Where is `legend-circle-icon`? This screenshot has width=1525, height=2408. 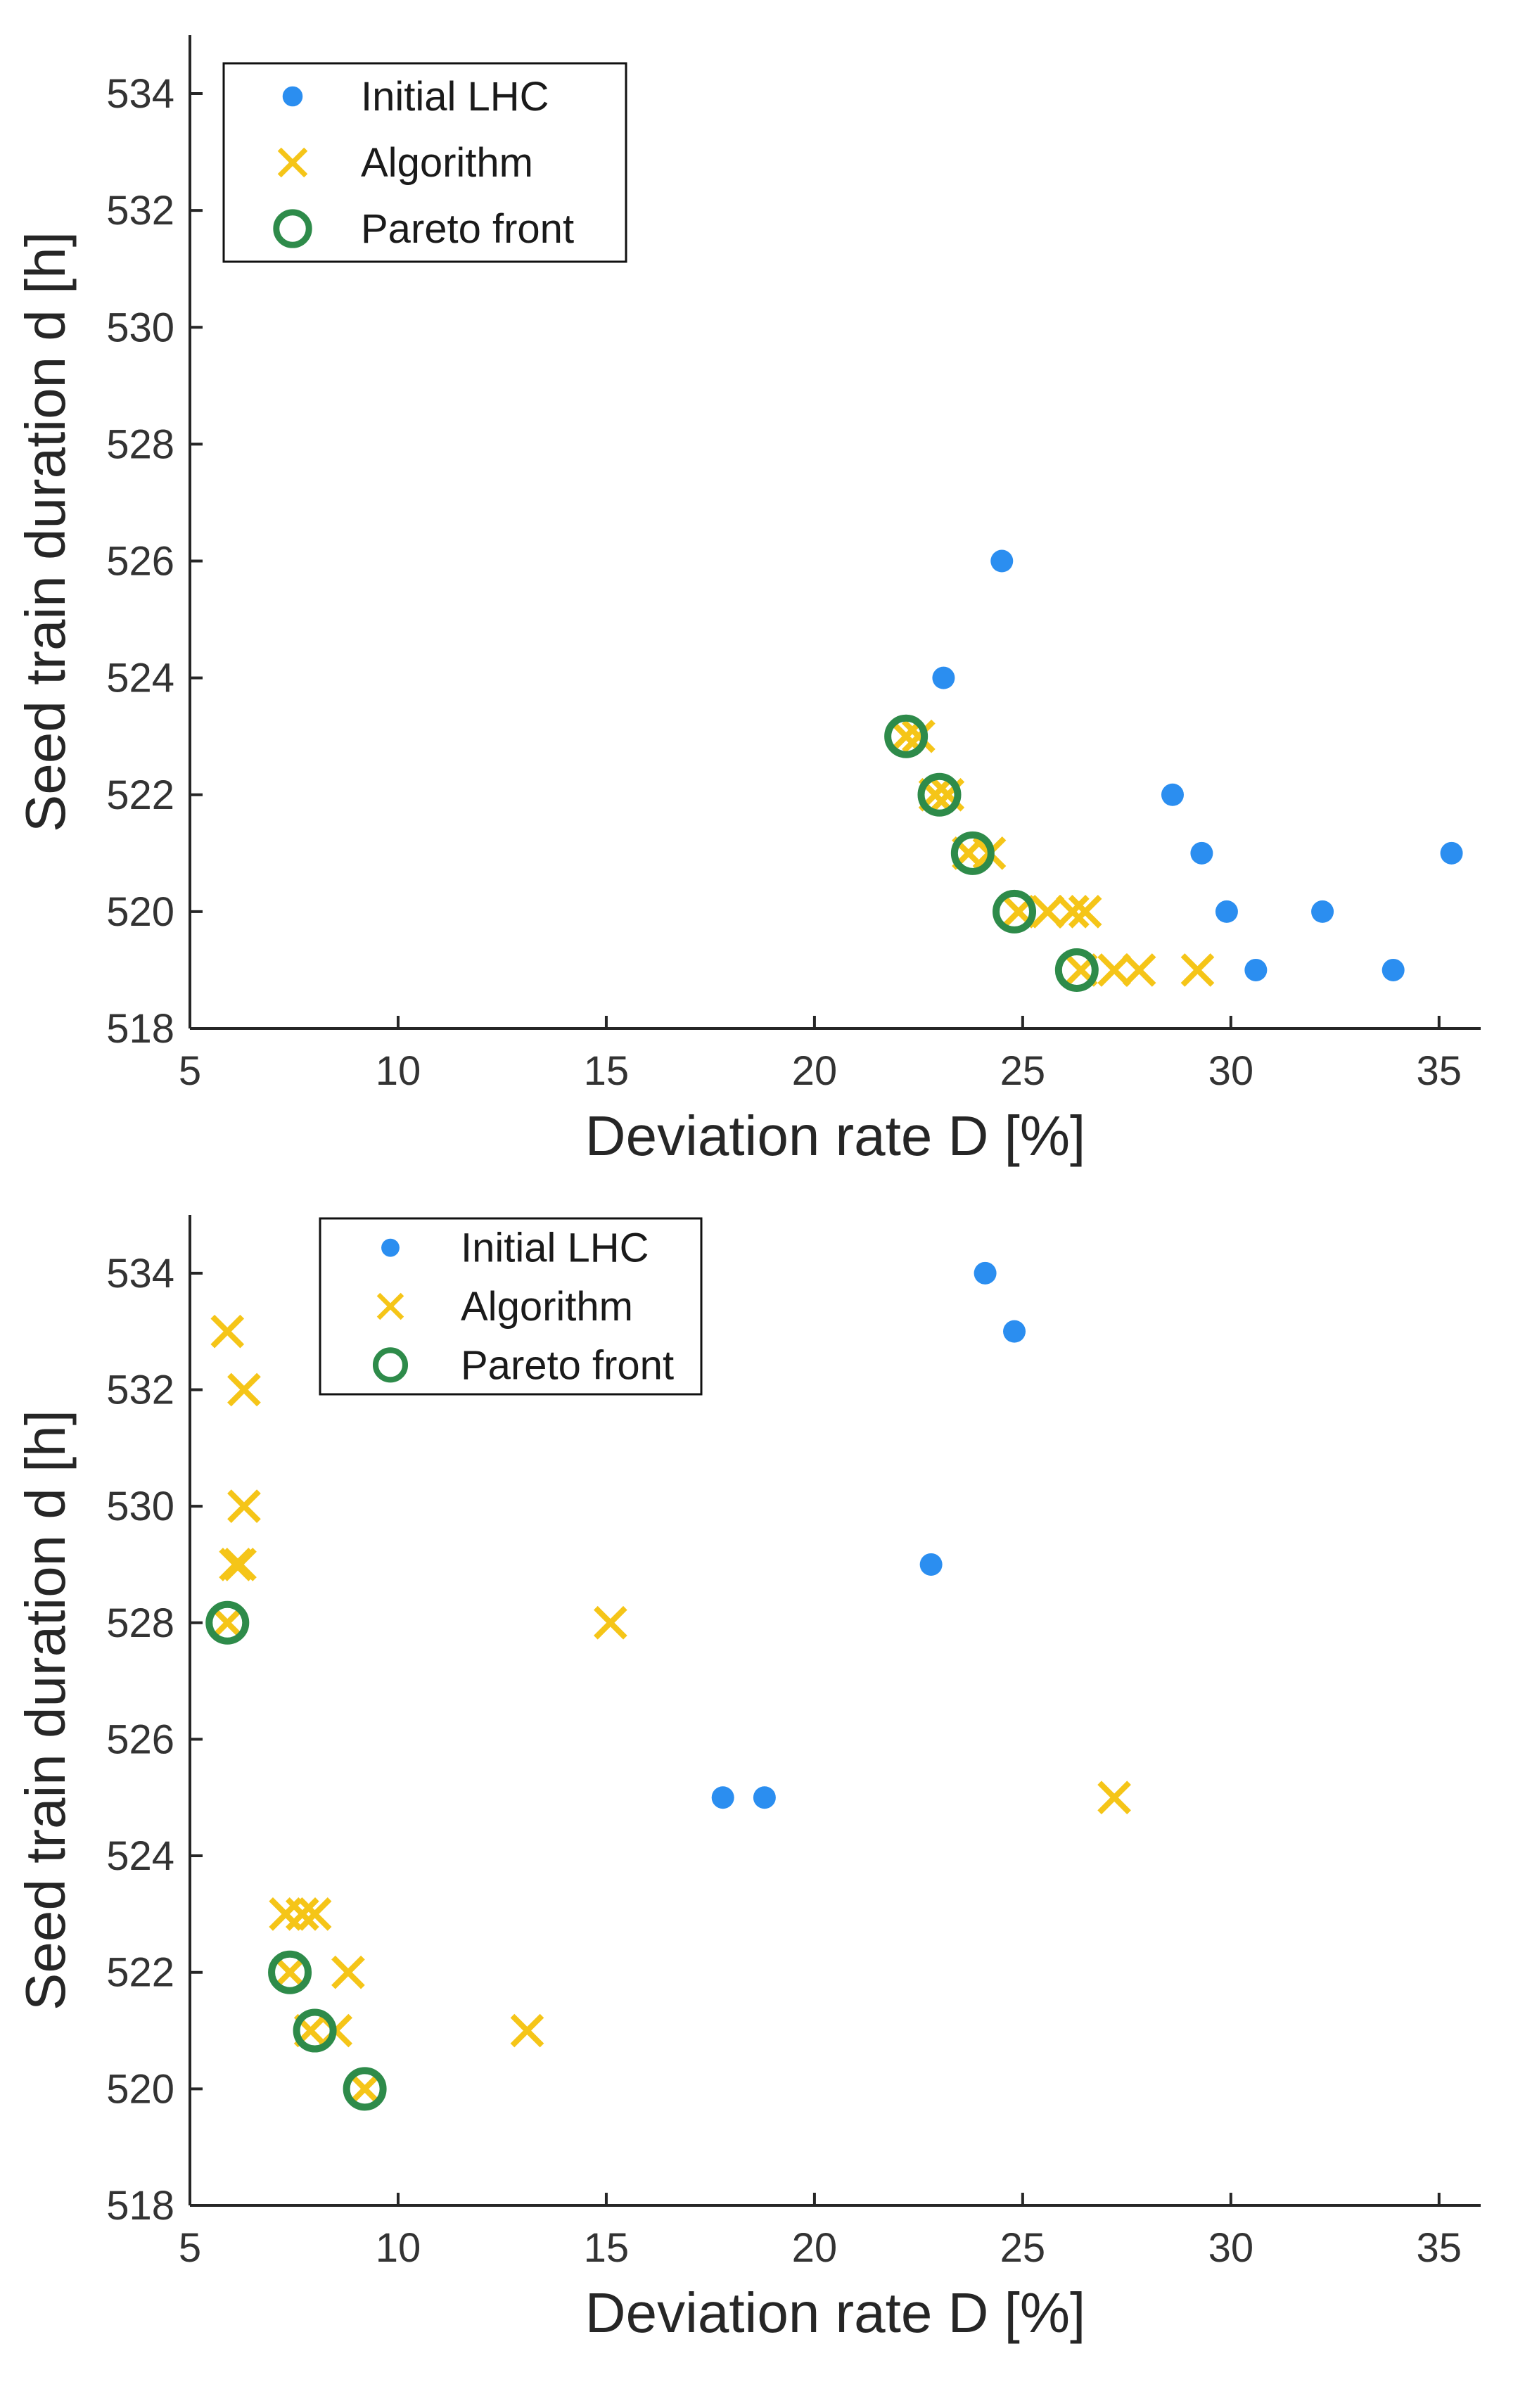
legend-circle-icon is located at coordinates (292, 228).